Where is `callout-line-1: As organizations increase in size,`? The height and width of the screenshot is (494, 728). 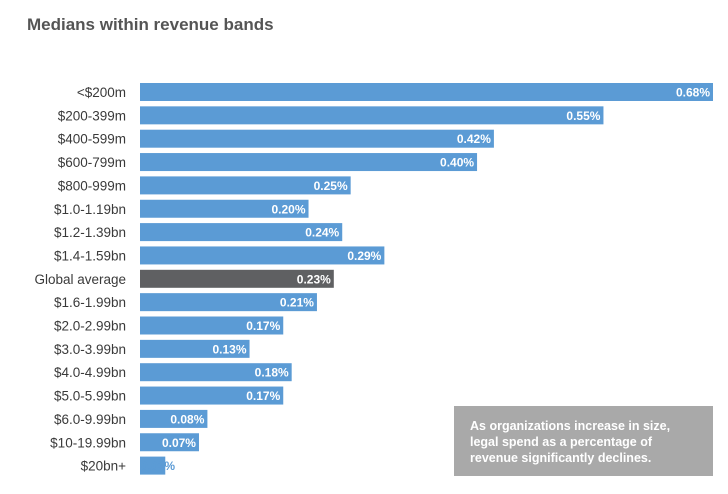 callout-line-1: As organizations increase in size, is located at coordinates (570, 426).